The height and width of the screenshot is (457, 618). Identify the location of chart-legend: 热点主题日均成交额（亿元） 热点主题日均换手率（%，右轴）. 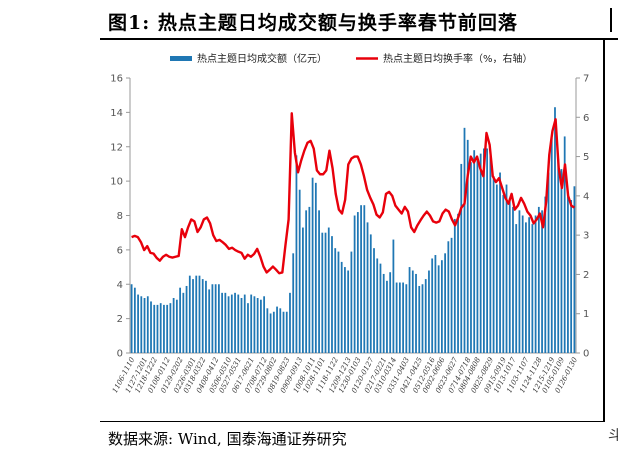
(351, 58).